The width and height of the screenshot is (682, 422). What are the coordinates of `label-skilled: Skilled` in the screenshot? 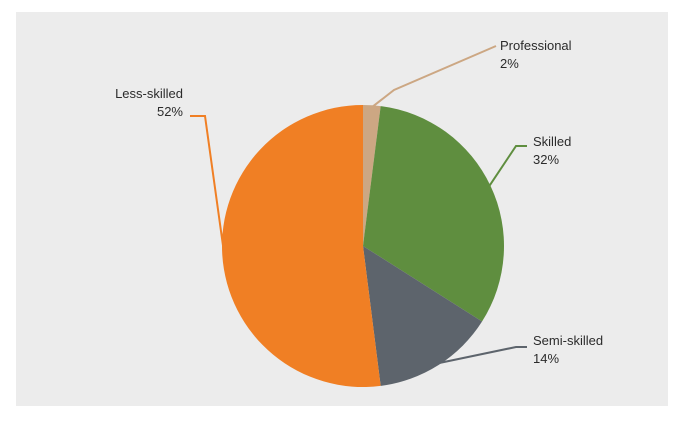 It's located at (552, 141).